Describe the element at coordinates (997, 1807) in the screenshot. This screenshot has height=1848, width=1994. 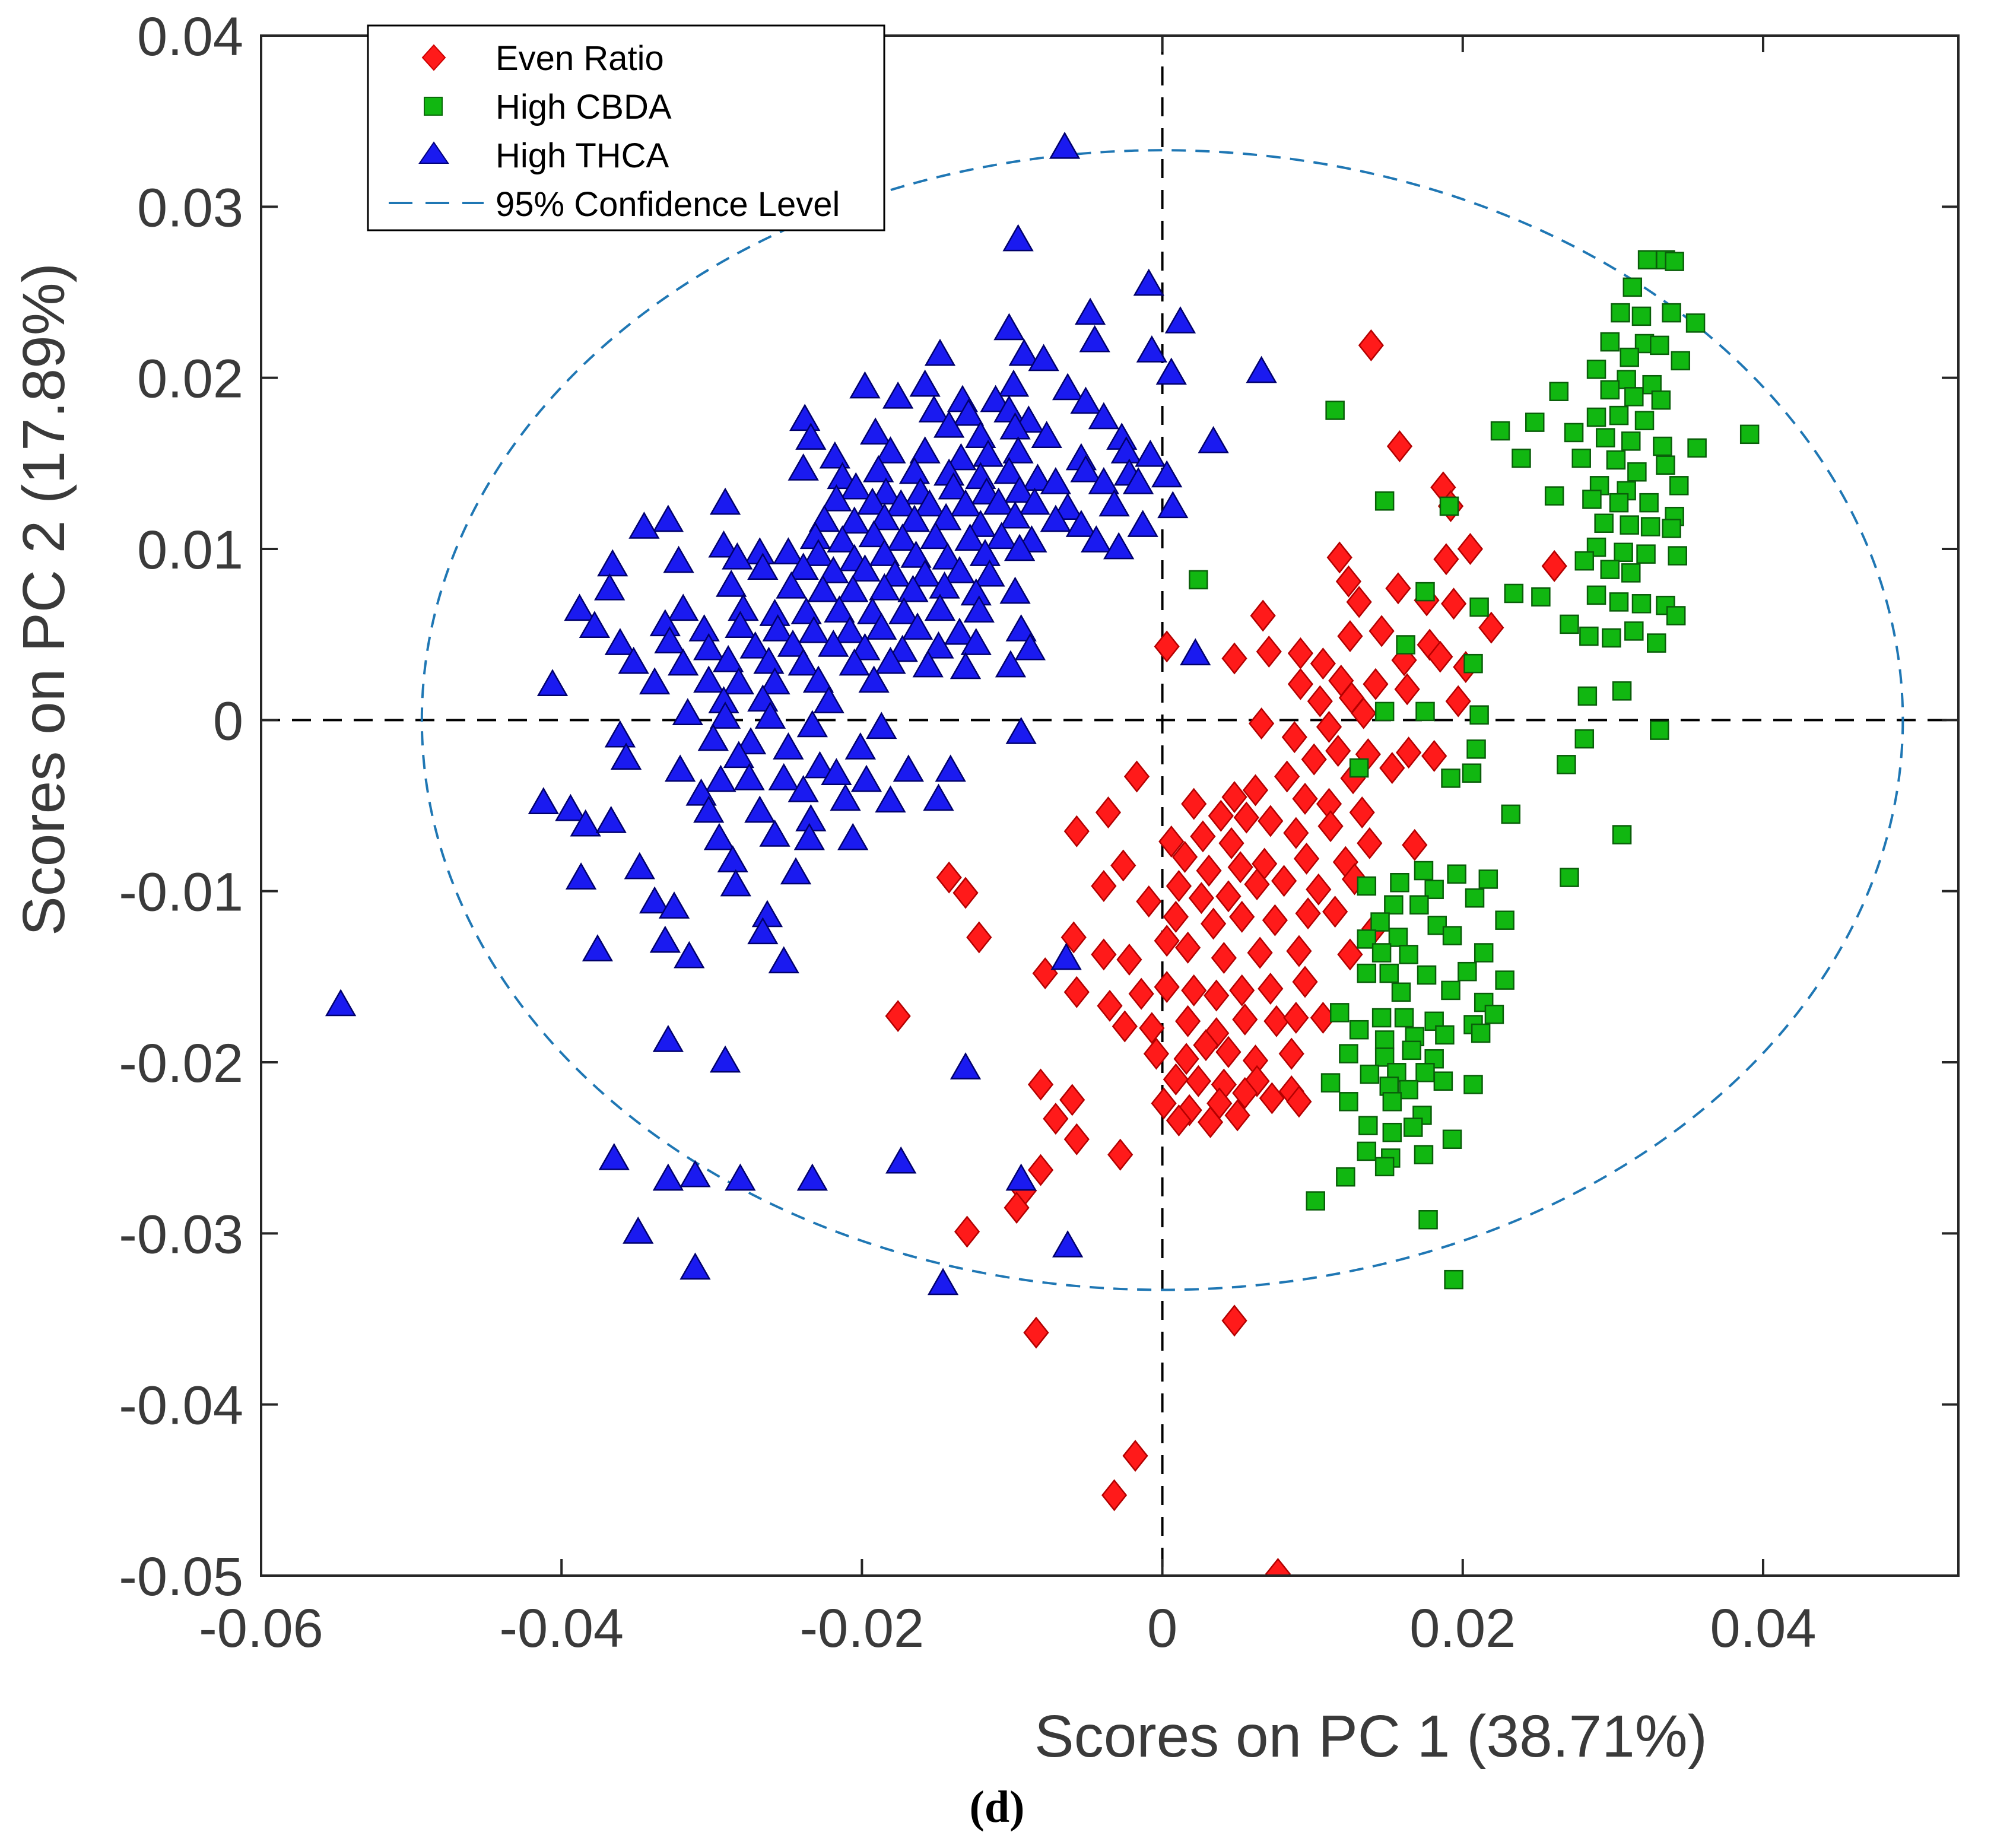
I see `figure-caption: (d)` at that location.